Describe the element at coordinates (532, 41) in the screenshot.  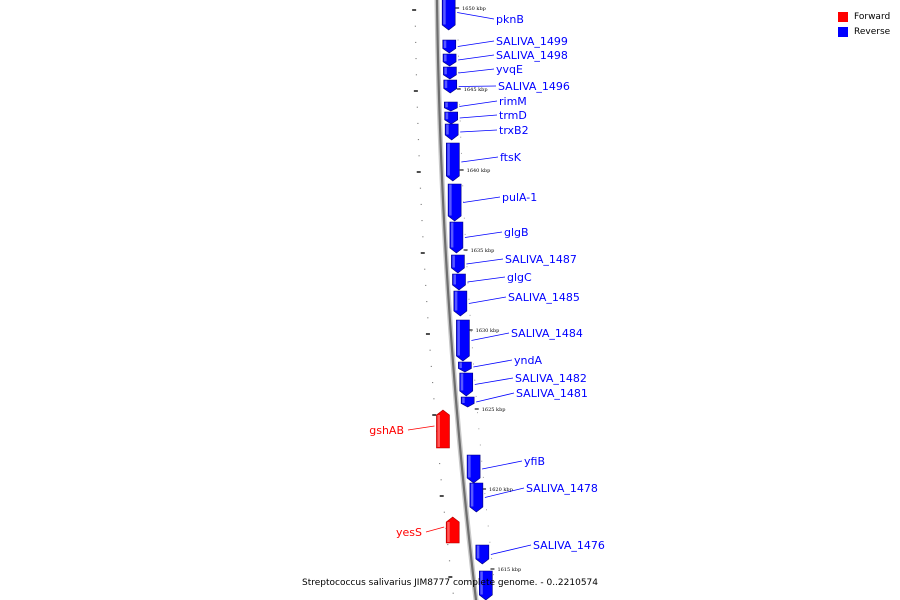
I see `gene-label: SALIVA_1499` at that location.